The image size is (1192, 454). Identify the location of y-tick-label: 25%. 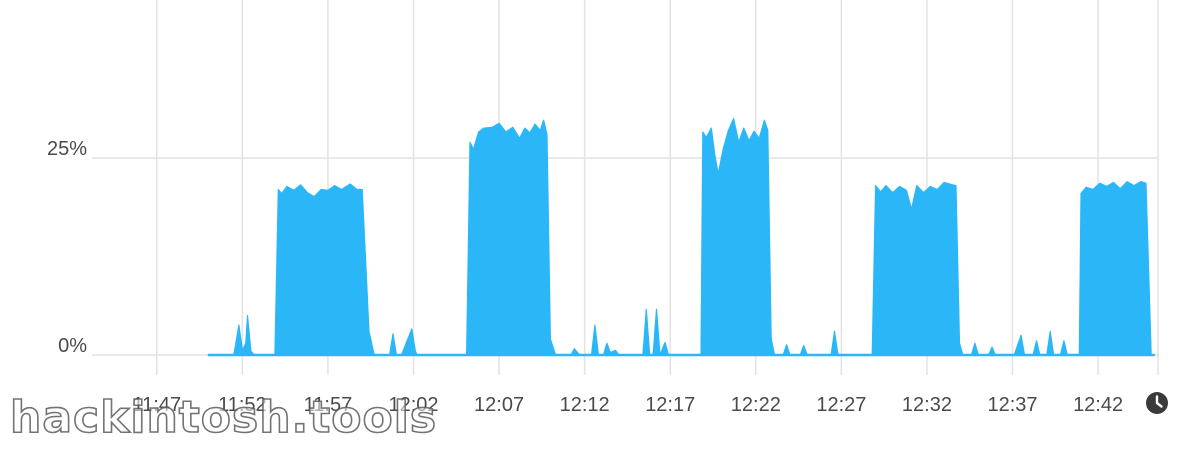
(67, 149).